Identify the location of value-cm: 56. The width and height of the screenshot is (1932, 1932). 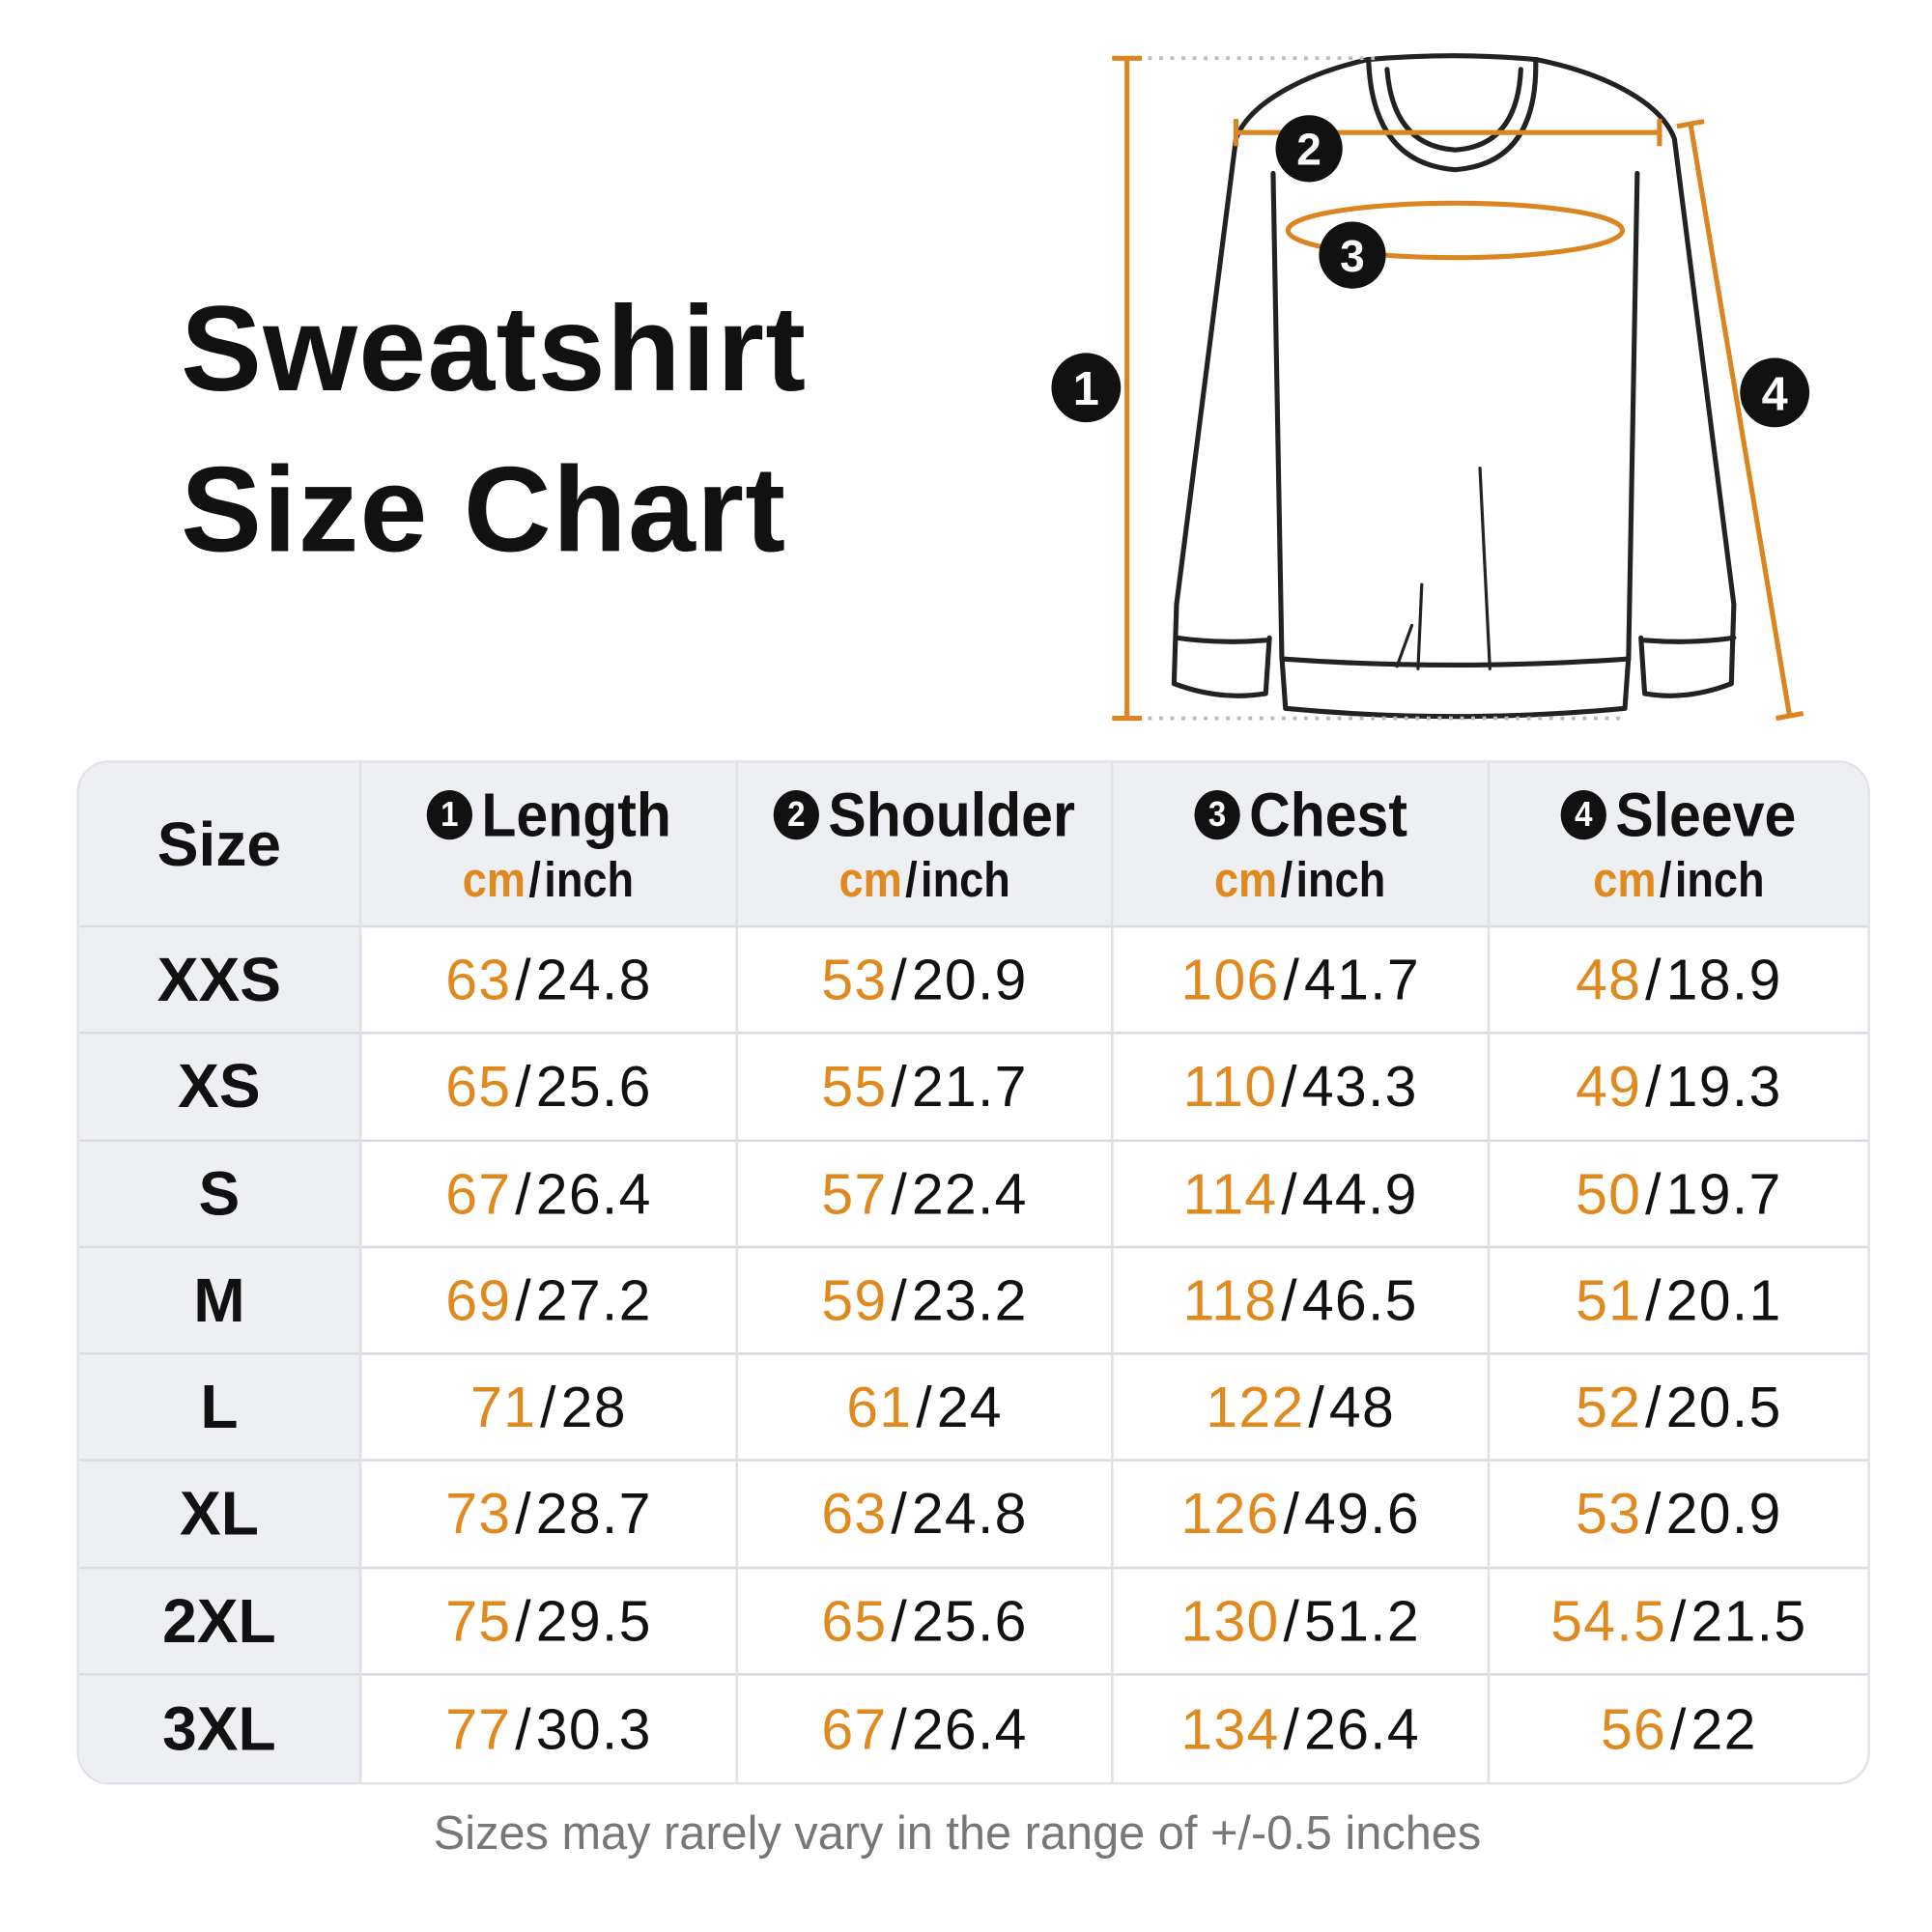
(1633, 1728).